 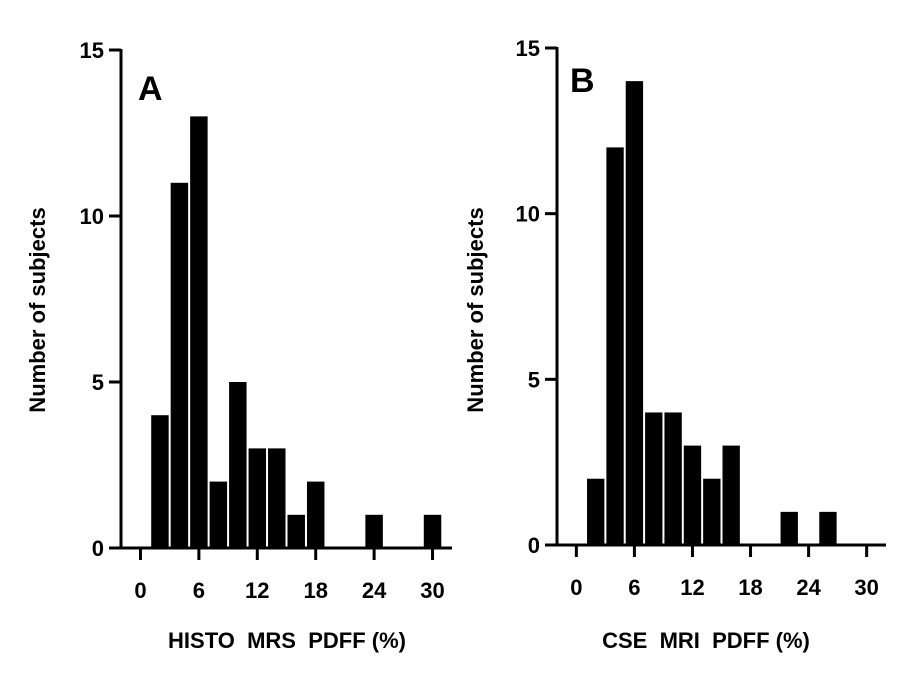 I want to click on x-axis-title: CSE MRI PDFF (%), so click(x=706, y=640).